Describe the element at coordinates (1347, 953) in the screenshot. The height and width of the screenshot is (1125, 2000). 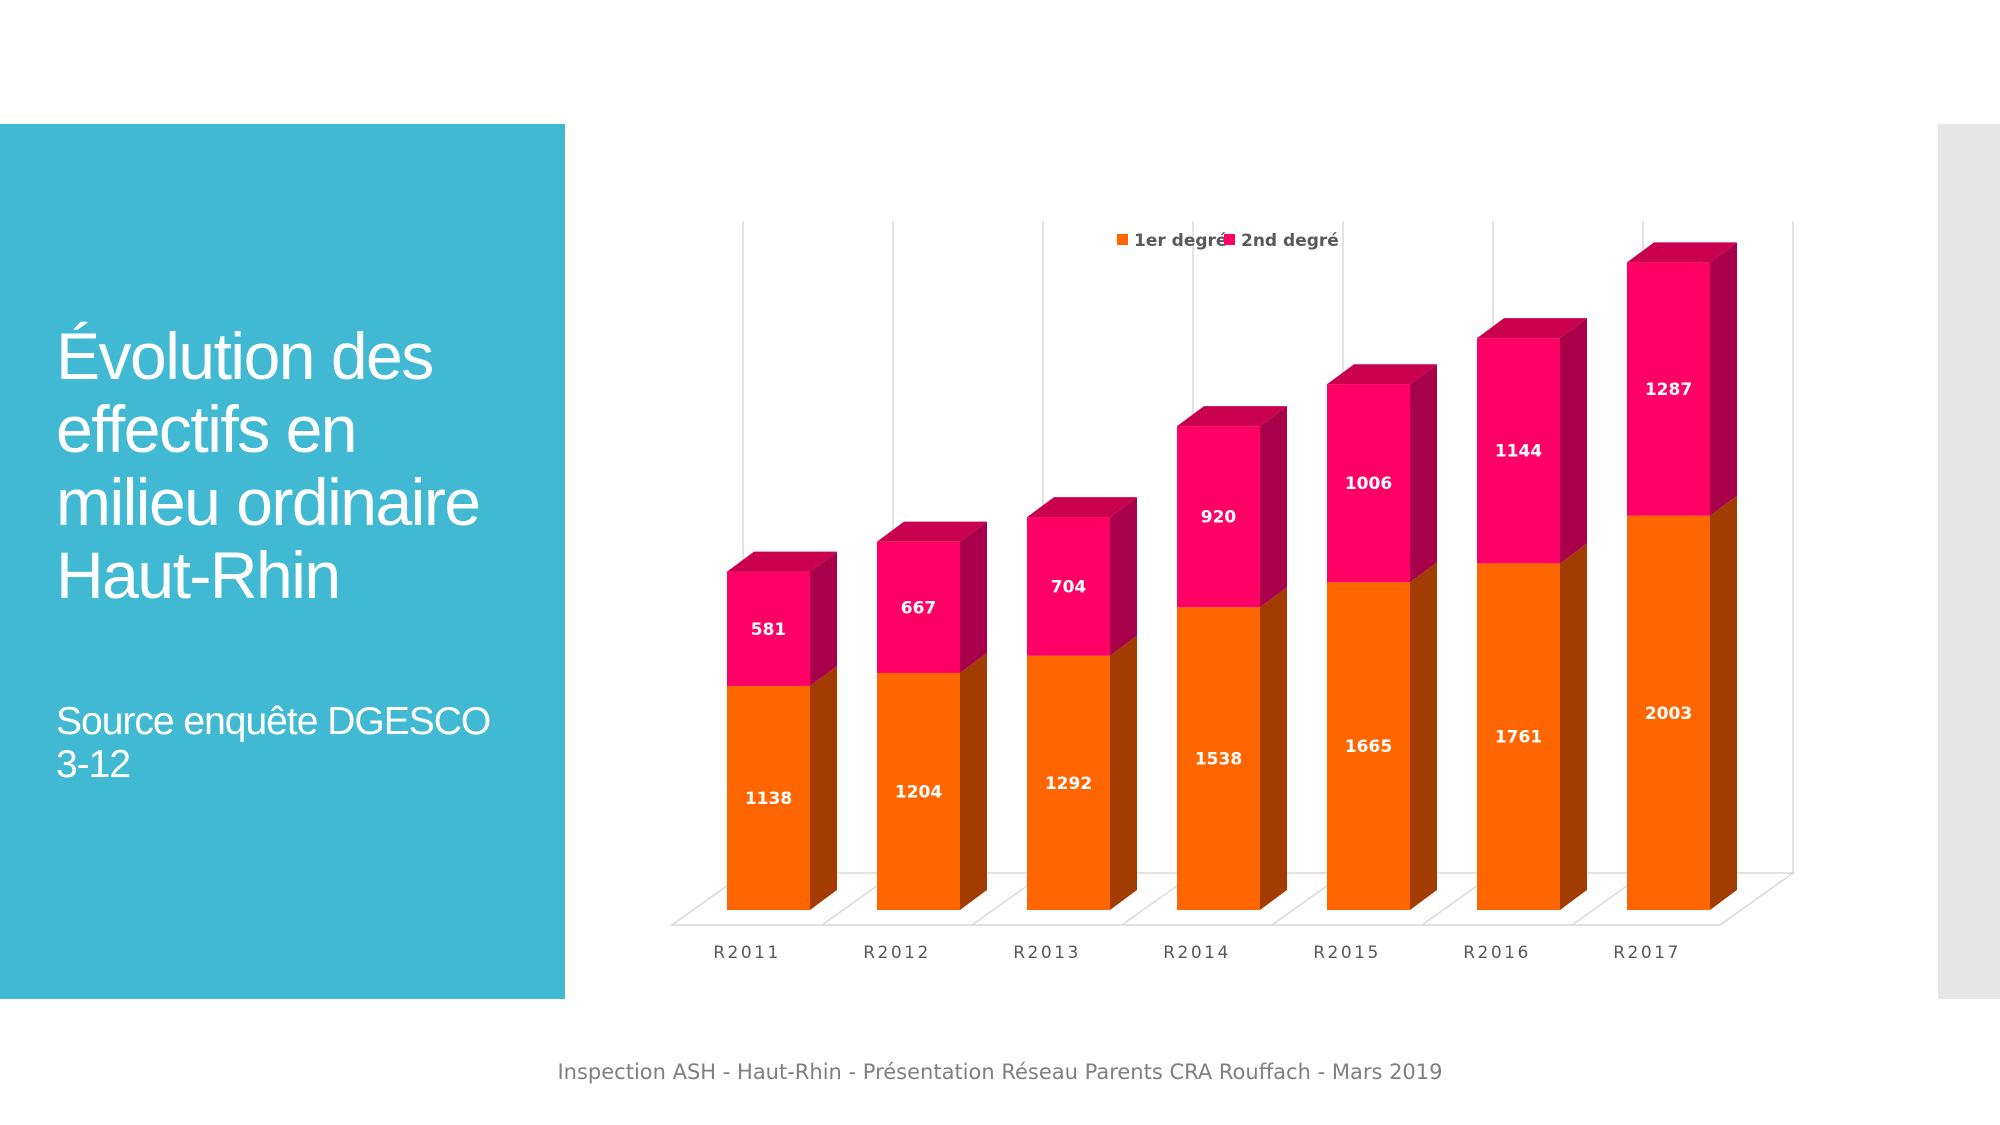
I see `x-tick-label: R2015` at that location.